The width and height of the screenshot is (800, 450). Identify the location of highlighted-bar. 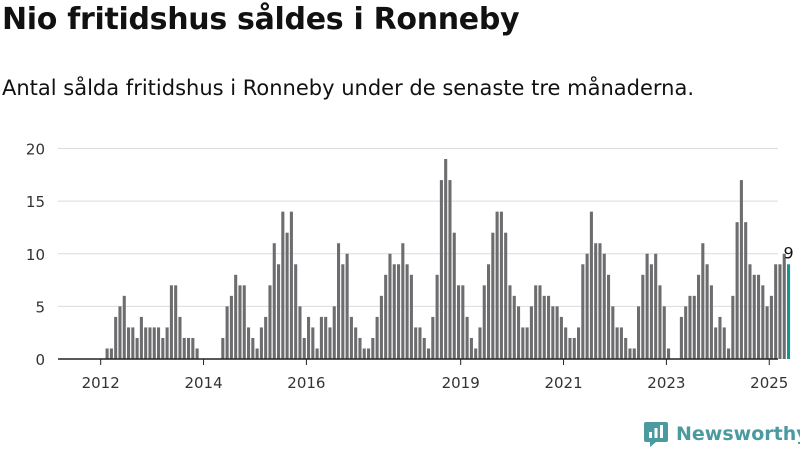
(789, 311).